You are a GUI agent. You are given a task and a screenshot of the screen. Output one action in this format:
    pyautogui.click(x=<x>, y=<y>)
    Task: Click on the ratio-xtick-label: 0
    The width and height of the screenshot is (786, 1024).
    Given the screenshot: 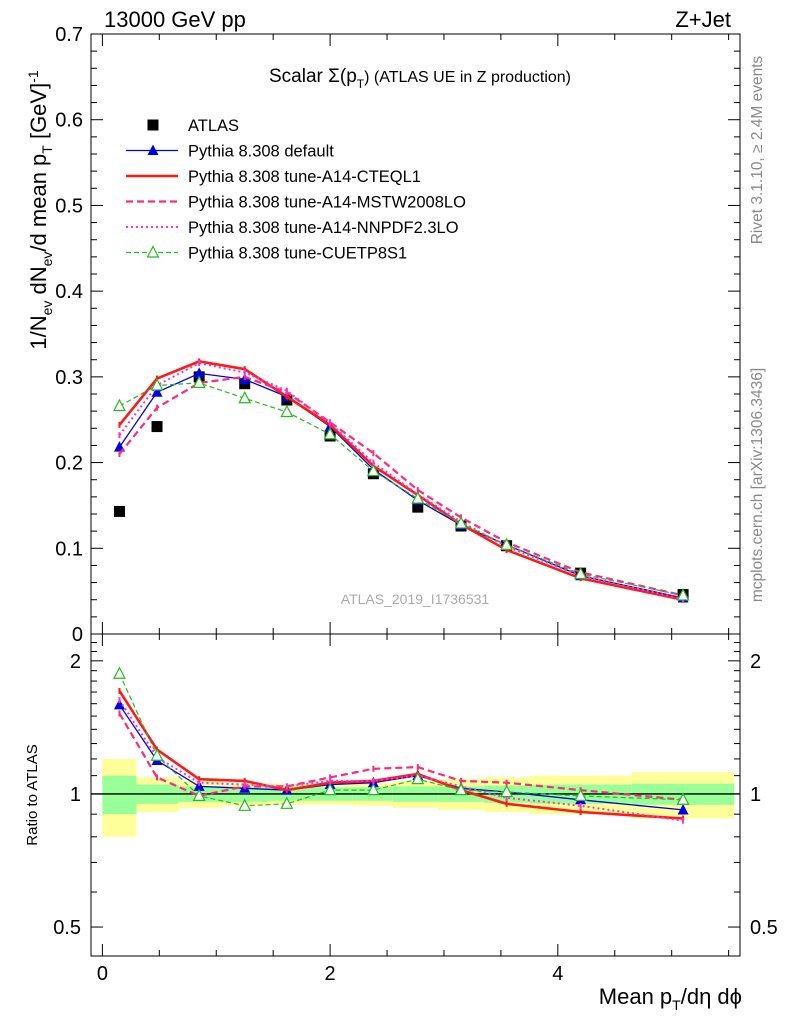 What is the action you would take?
    pyautogui.click(x=102, y=974)
    